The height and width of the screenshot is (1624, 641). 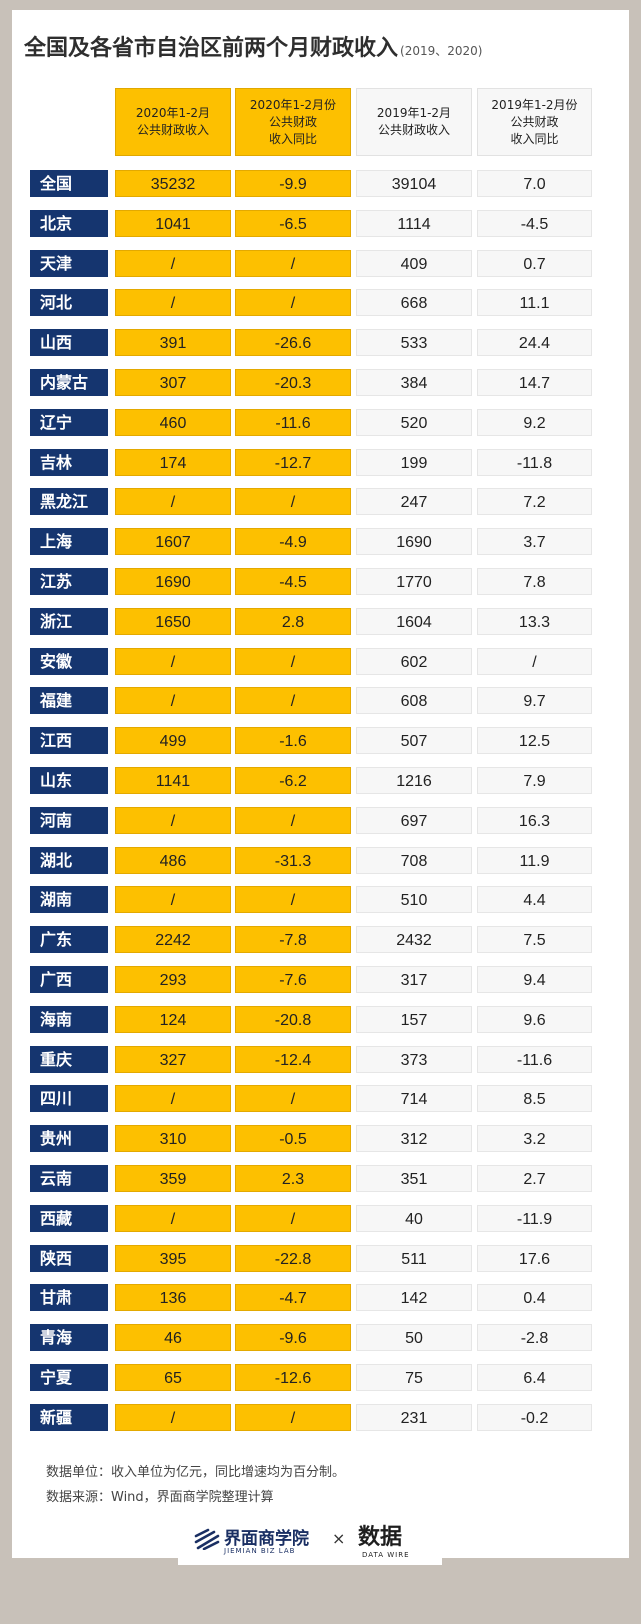 What do you see at coordinates (69, 263) in the screenshot?
I see `region-label: 天津` at bounding box center [69, 263].